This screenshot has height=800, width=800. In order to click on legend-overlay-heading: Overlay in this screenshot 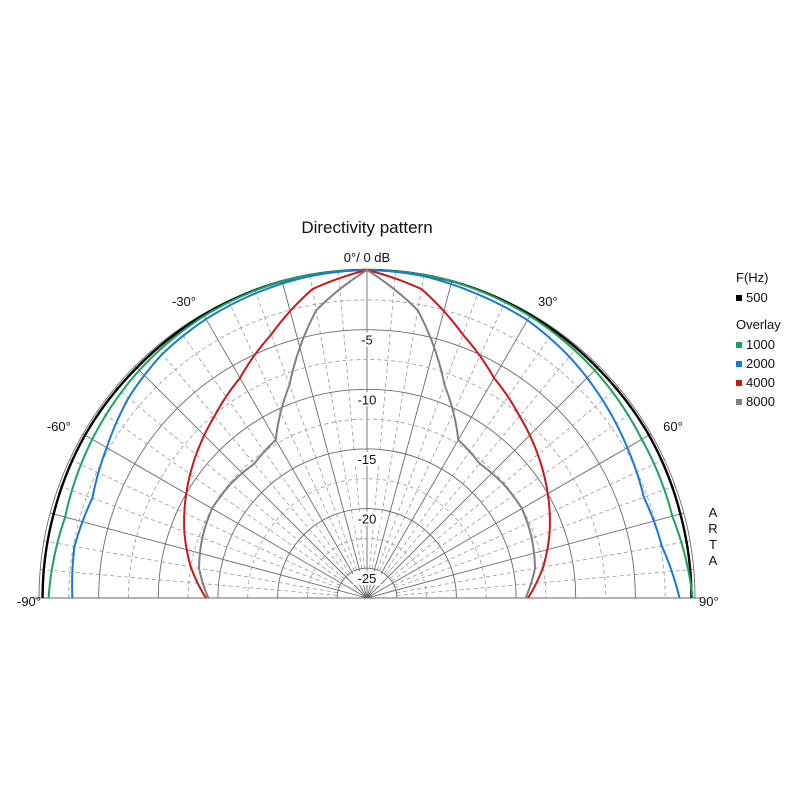, I will do `click(758, 324)`.